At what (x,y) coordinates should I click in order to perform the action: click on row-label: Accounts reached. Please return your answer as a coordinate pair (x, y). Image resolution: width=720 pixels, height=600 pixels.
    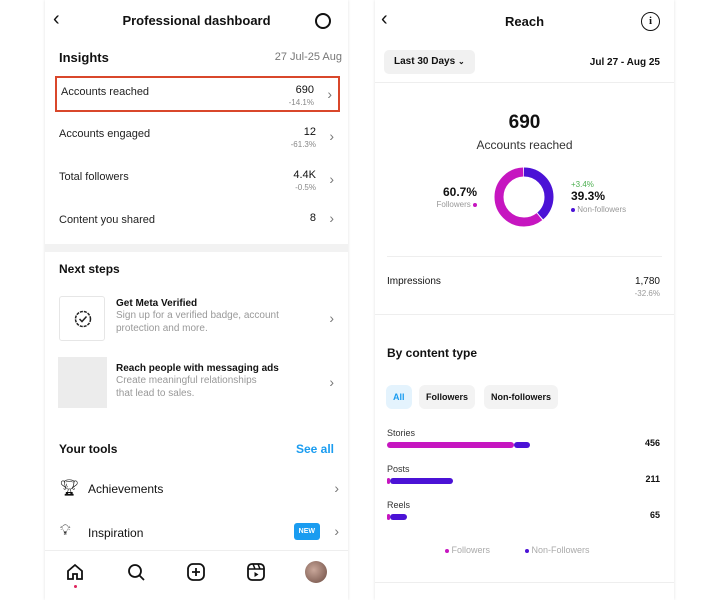
    Looking at the image, I should click on (105, 92).